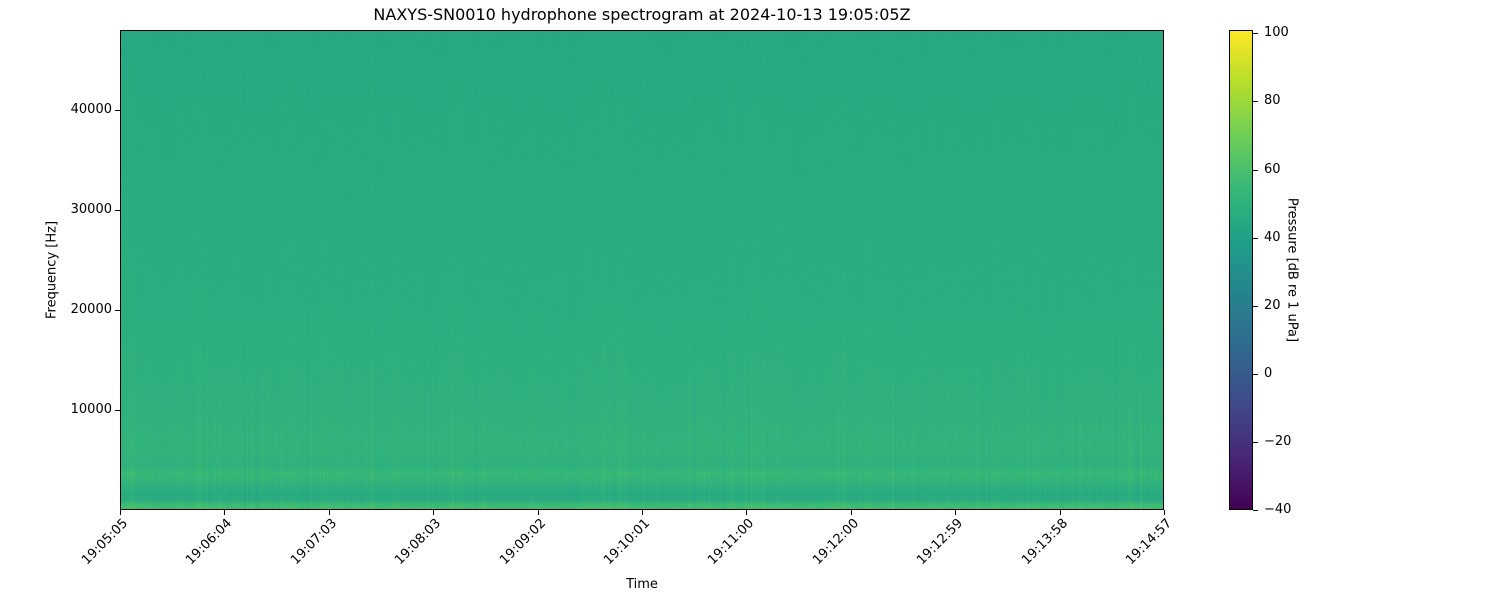 The height and width of the screenshot is (600, 1500). Describe the element at coordinates (1272, 101) in the screenshot. I see `colorbar-tick-label: 80` at that location.